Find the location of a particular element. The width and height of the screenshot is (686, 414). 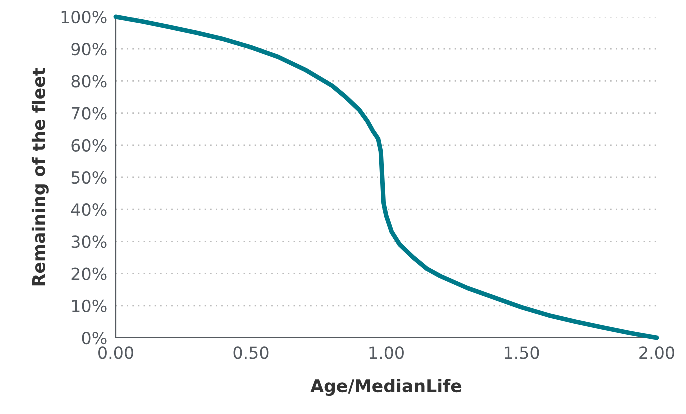

x-tick-label: 2.00 is located at coordinates (657, 353).